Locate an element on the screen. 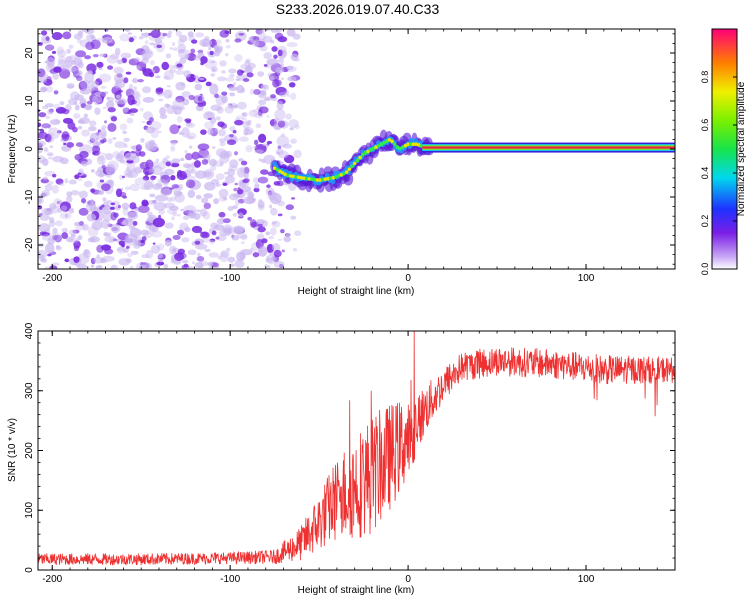 The height and width of the screenshot is (600, 750). snr-x-label: Height of straight line (km) is located at coordinates (356, 590).